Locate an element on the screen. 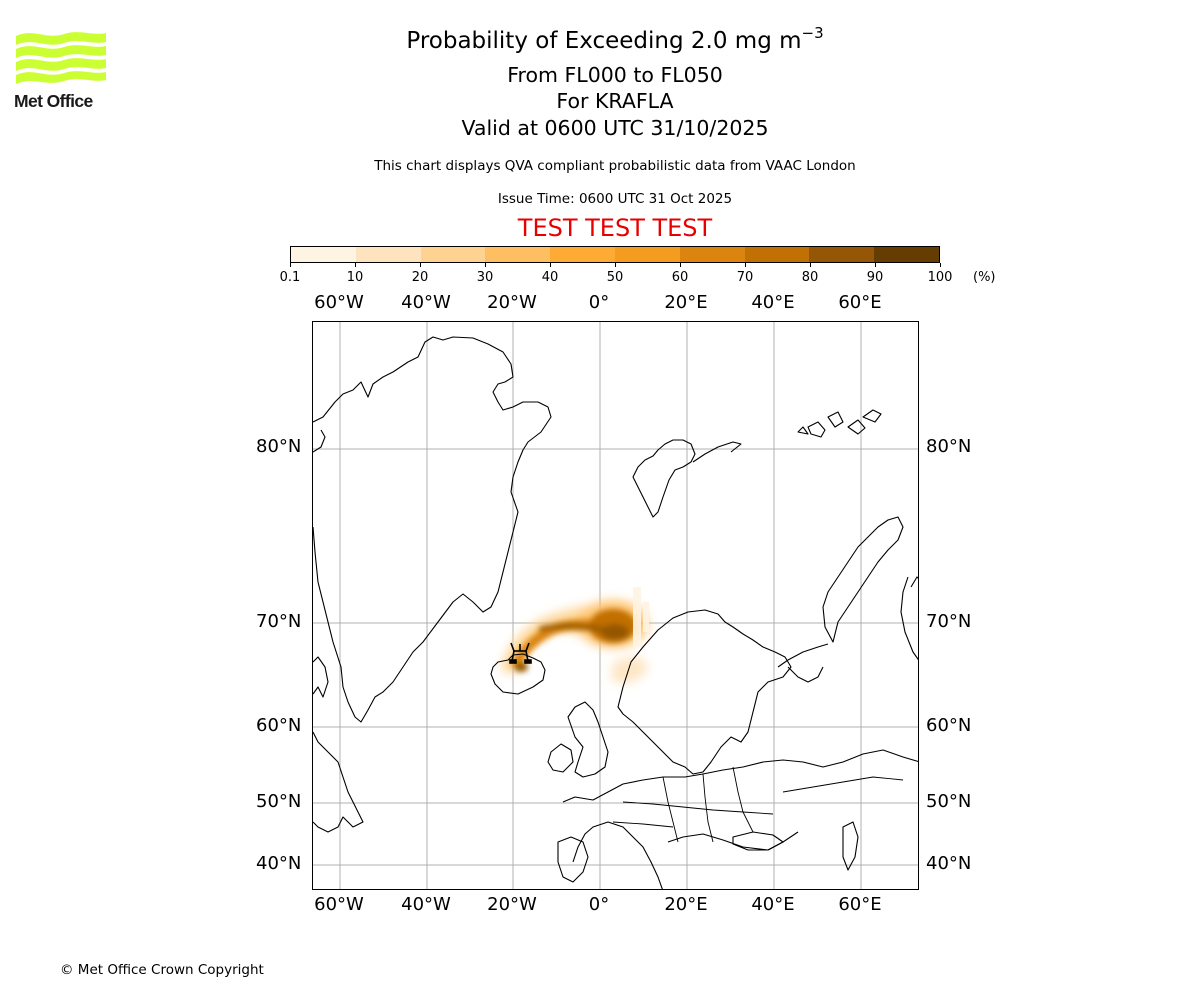 This screenshot has height=1000, width=1200. volcano-icon is located at coordinates (520, 653).